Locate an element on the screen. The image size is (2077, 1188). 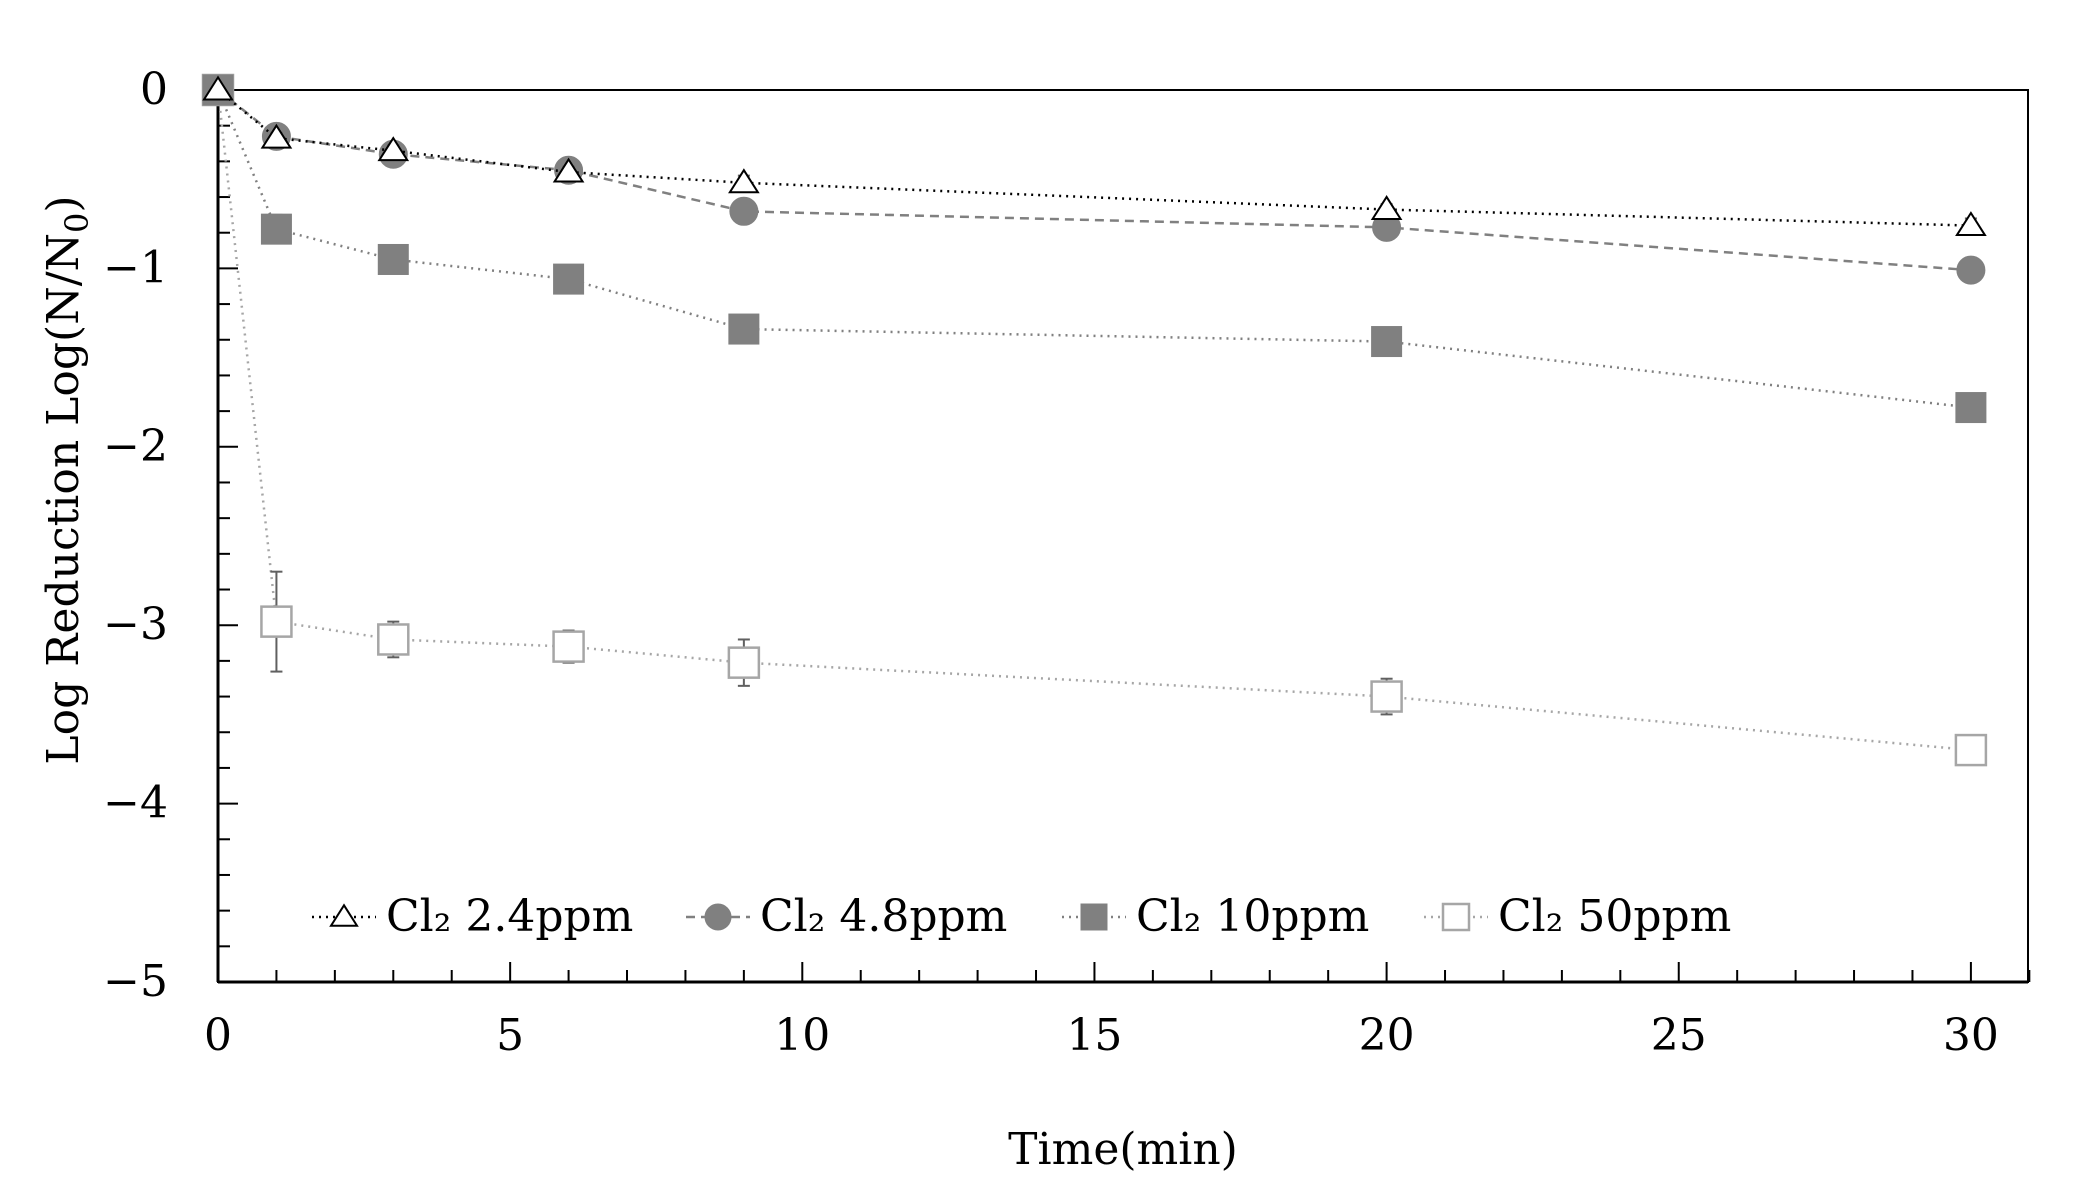
legend-entry: Cl₂ 4.8ppm is located at coordinates (846, 916).